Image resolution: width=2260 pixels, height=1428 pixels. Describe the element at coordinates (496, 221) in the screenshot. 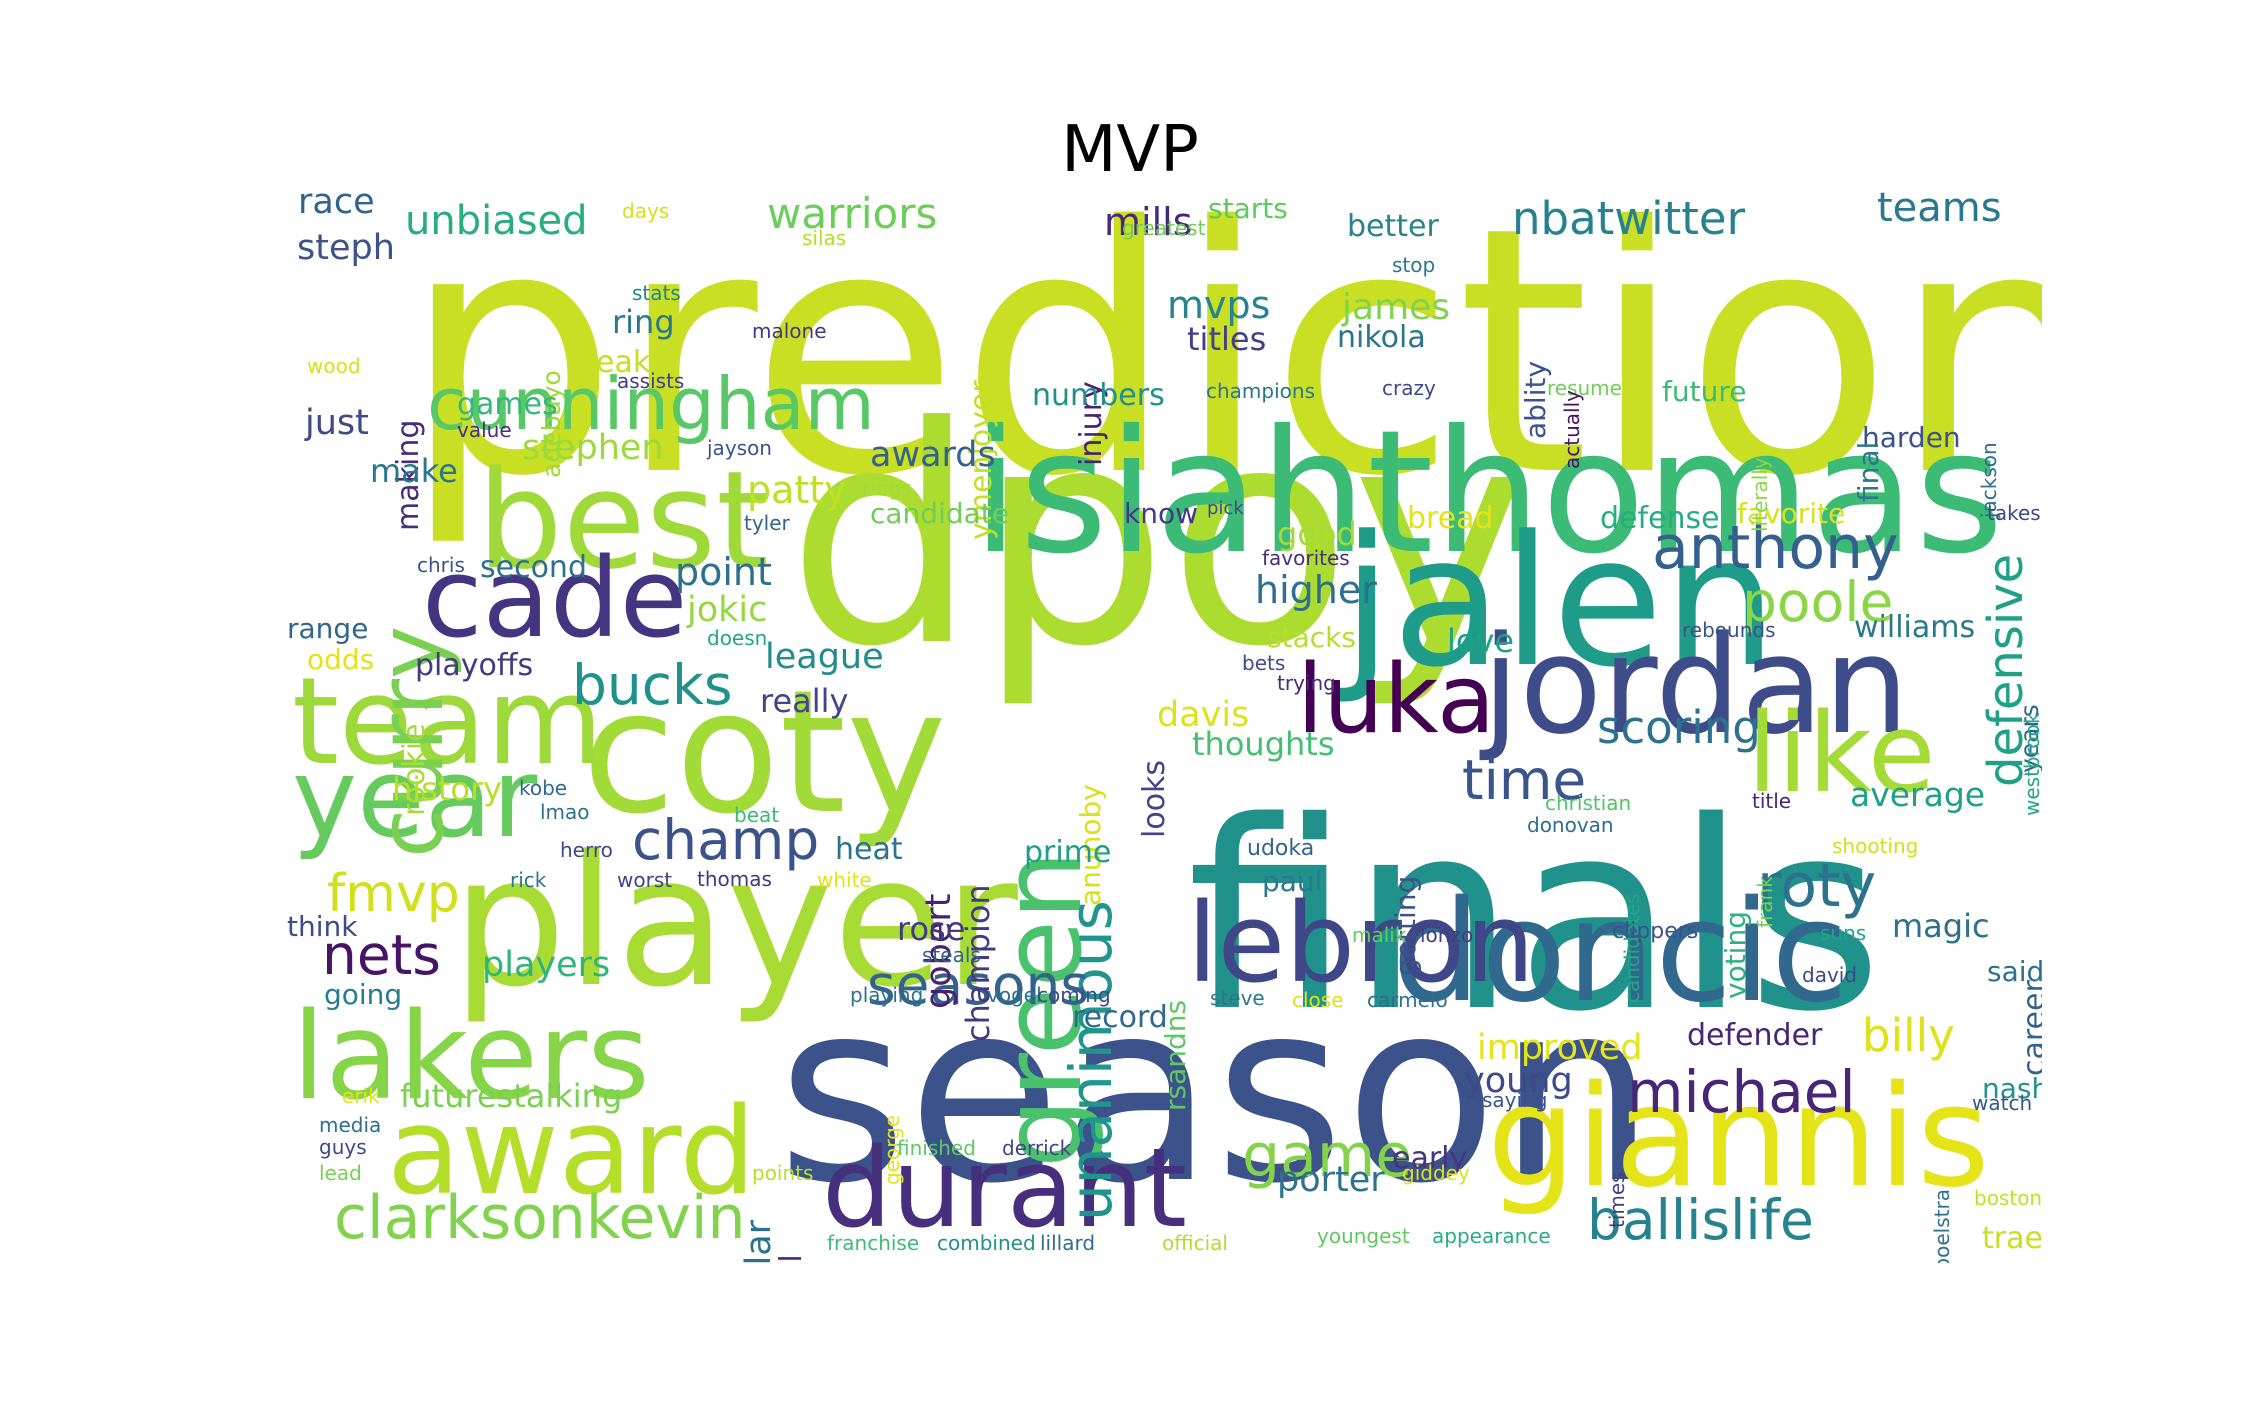

I see `word-unbiased: unbiased` at that location.